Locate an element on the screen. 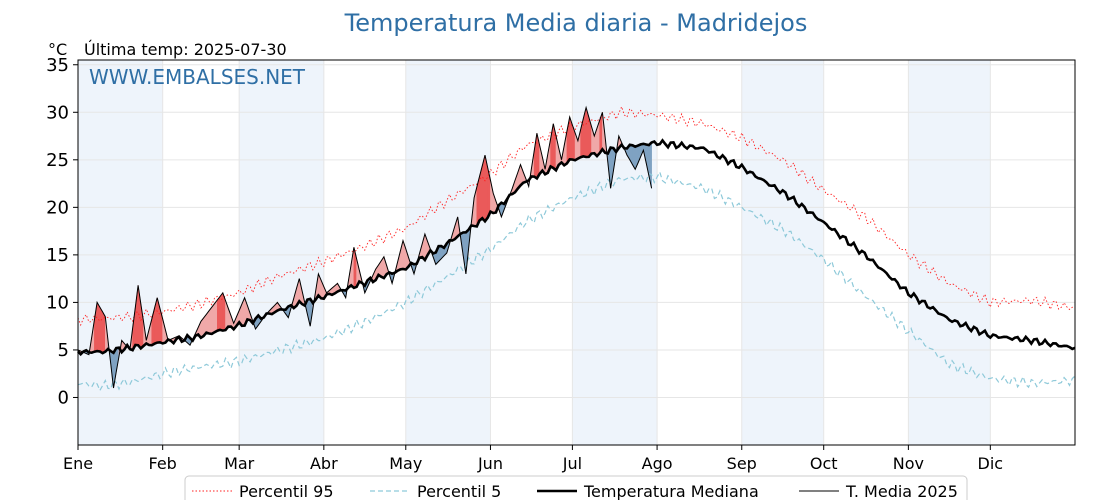  month-band-Mar is located at coordinates (281, 252).